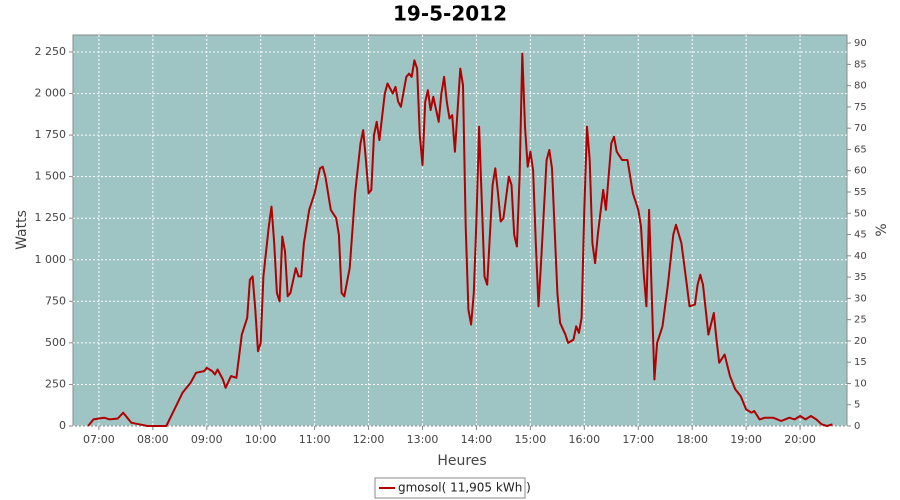 This screenshot has width=900, height=500. What do you see at coordinates (55, 383) in the screenshot?
I see `y-tick-label: 250` at bounding box center [55, 383].